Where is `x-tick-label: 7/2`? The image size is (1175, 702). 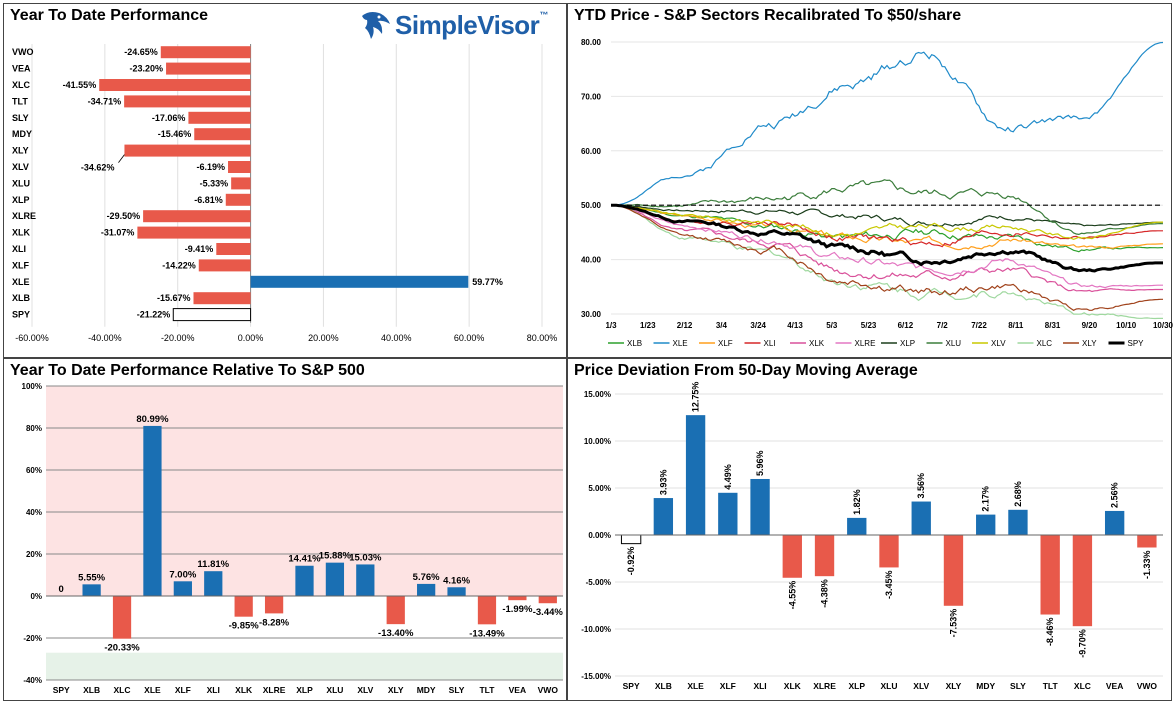
x-tick-label: 7/2 is located at coordinates (943, 325).